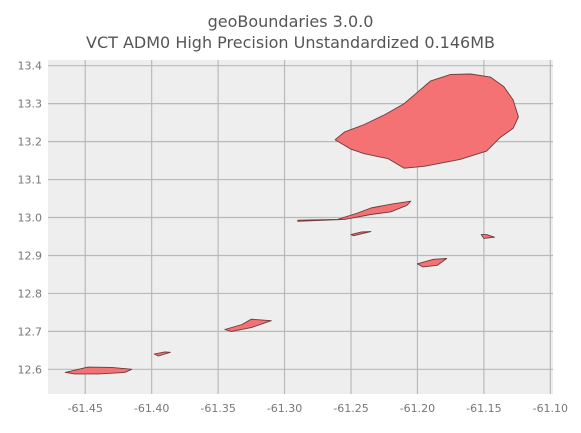 The height and width of the screenshot is (433, 581). Describe the element at coordinates (30, 142) in the screenshot. I see `y-tick-label: 13.2` at that location.